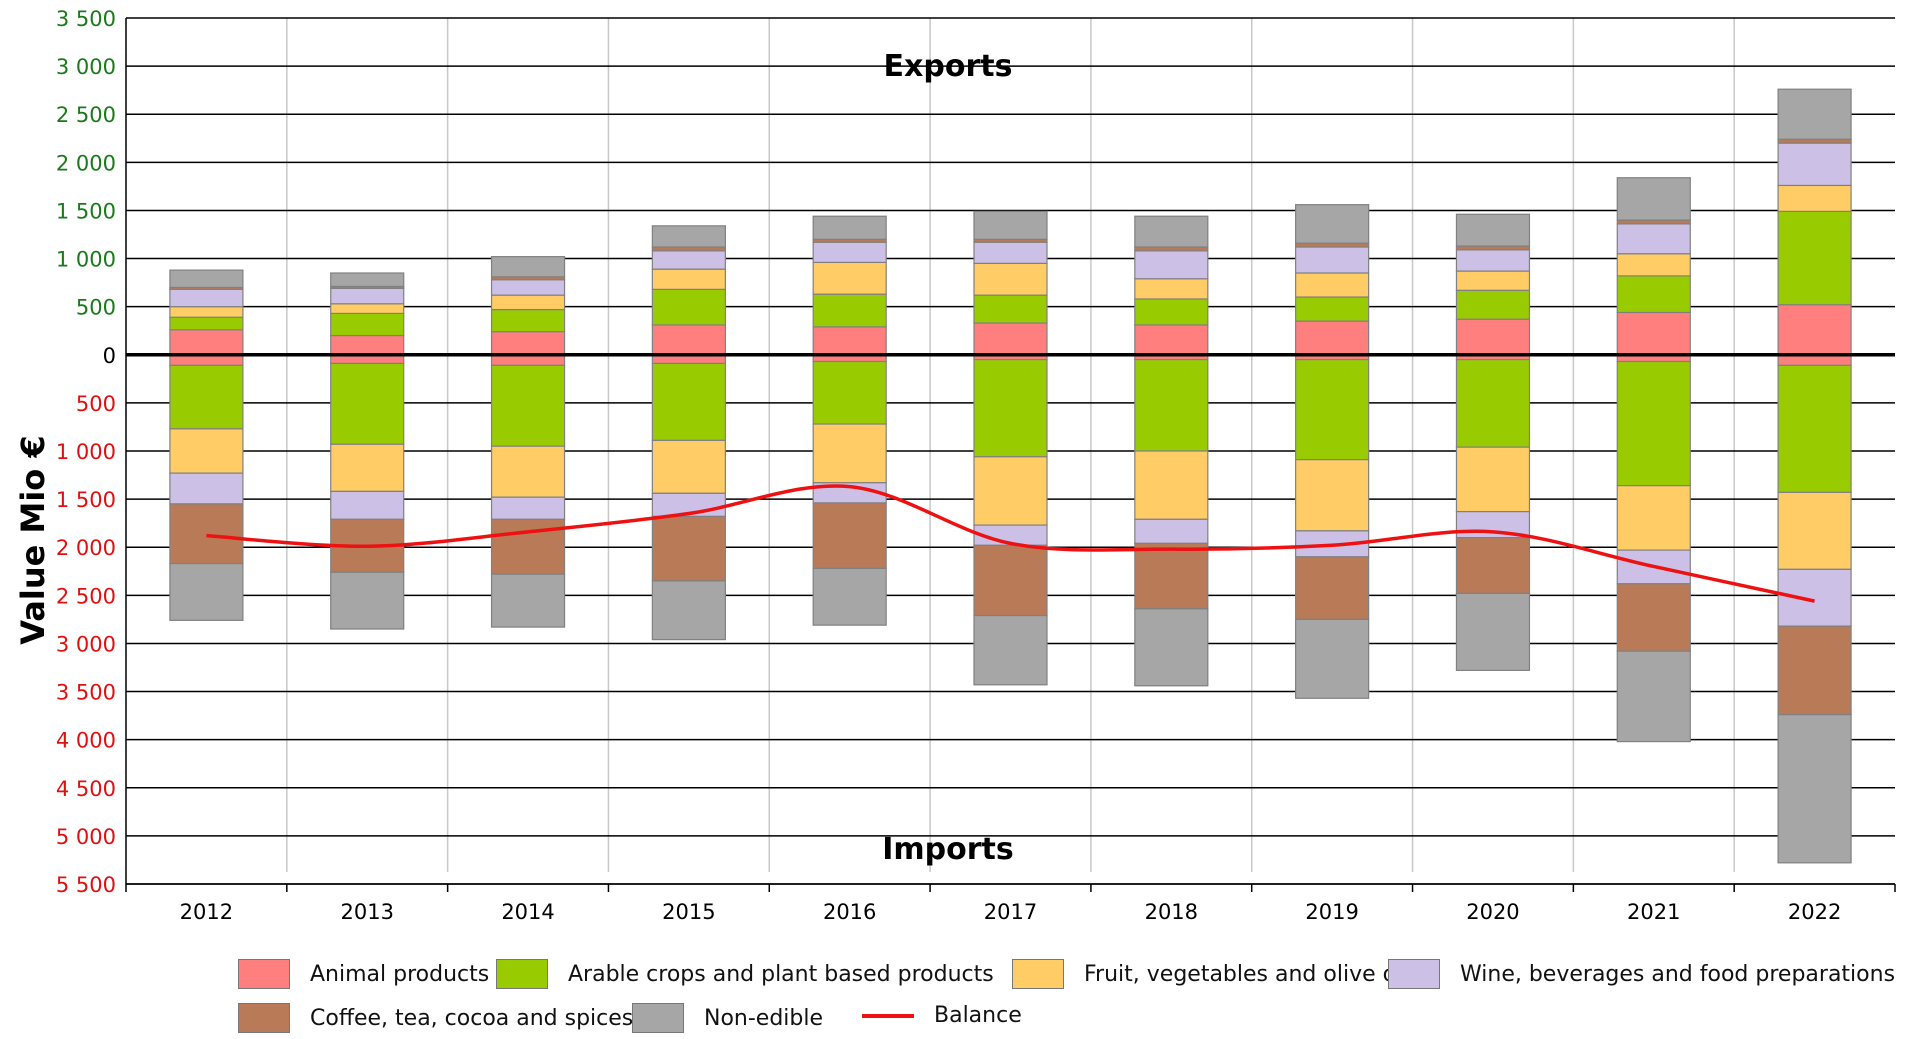 The image size is (1910, 1039). Describe the element at coordinates (86, 885) in the screenshot. I see `y-tick-label-import: 5 500` at that location.